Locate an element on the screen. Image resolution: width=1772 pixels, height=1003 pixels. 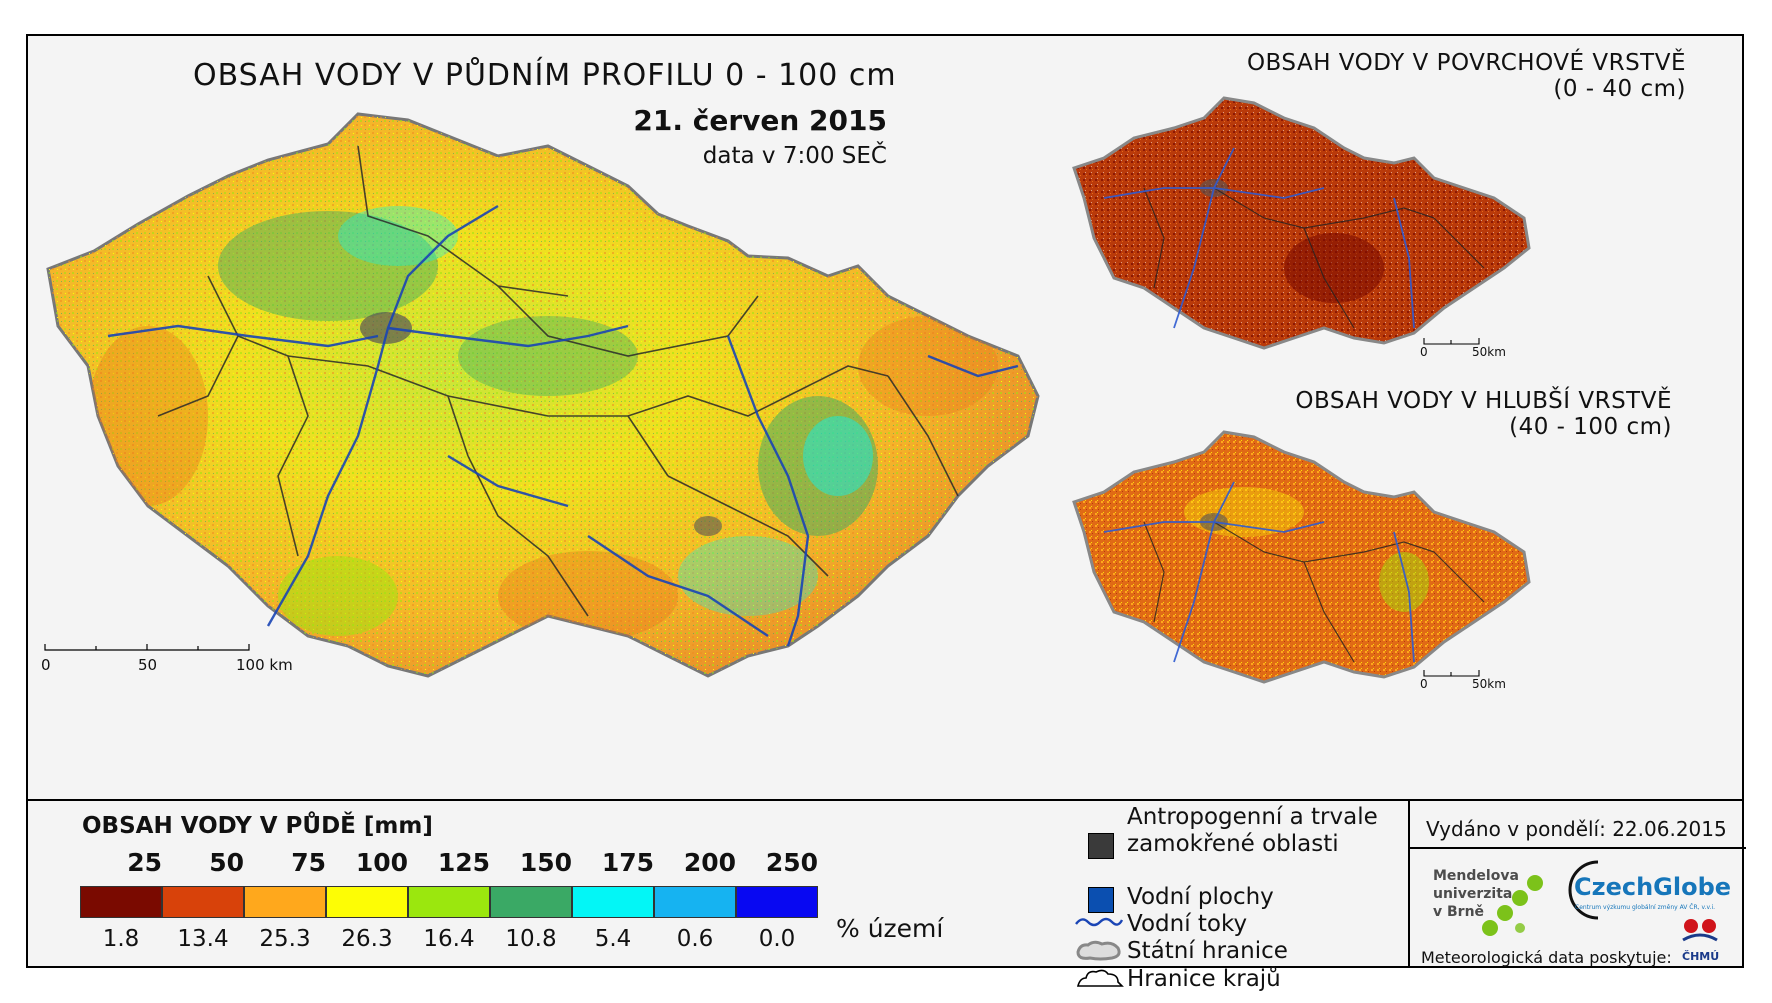
anthropogenic-label-line1: Antropogenní a trvale is located at coordinates (1252, 817).